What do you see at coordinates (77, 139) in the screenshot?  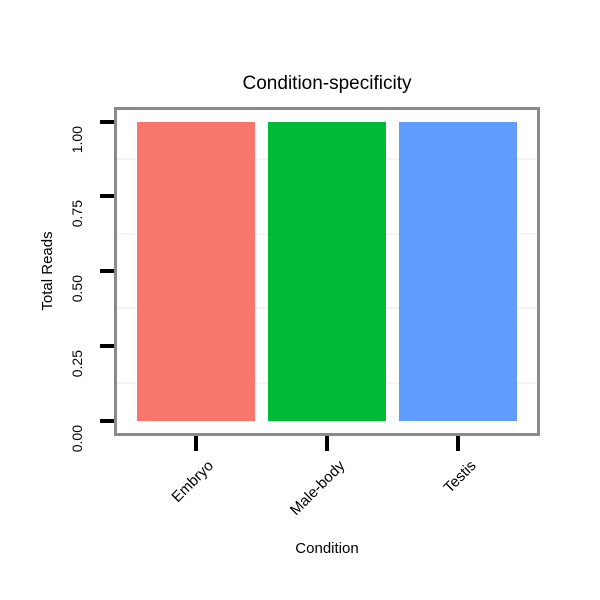 I see `y-tick-label: 1.00` at bounding box center [77, 139].